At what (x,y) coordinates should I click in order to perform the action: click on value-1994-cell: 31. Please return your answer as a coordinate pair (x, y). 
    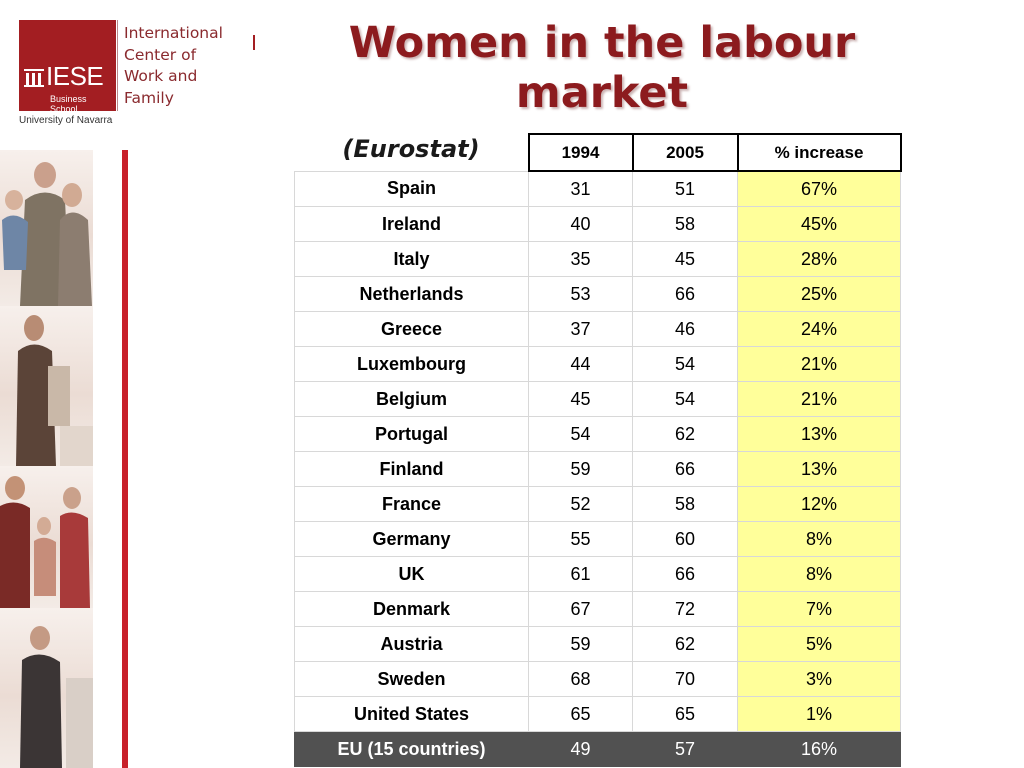
    Looking at the image, I should click on (580, 188).